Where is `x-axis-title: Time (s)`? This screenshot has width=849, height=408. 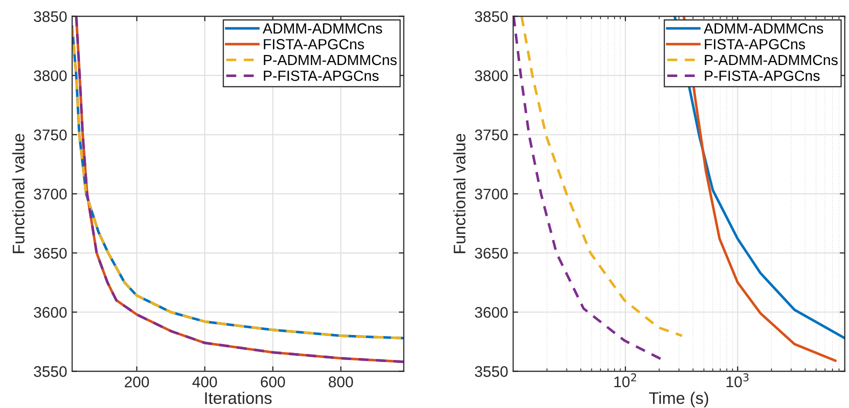
x-axis-title: Time (s) is located at coordinates (678, 400).